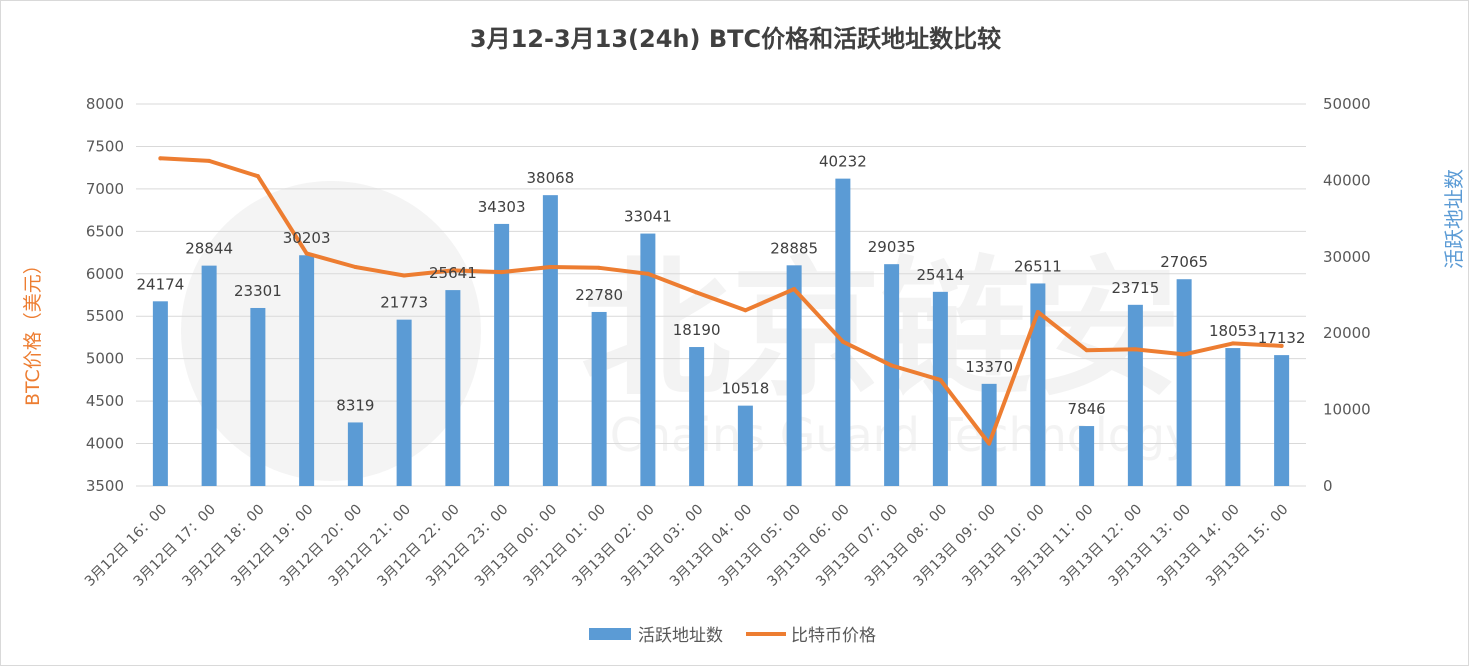 The width and height of the screenshot is (1469, 667). I want to click on x-tick-label: 3月13日 08：00, so click(906, 546).